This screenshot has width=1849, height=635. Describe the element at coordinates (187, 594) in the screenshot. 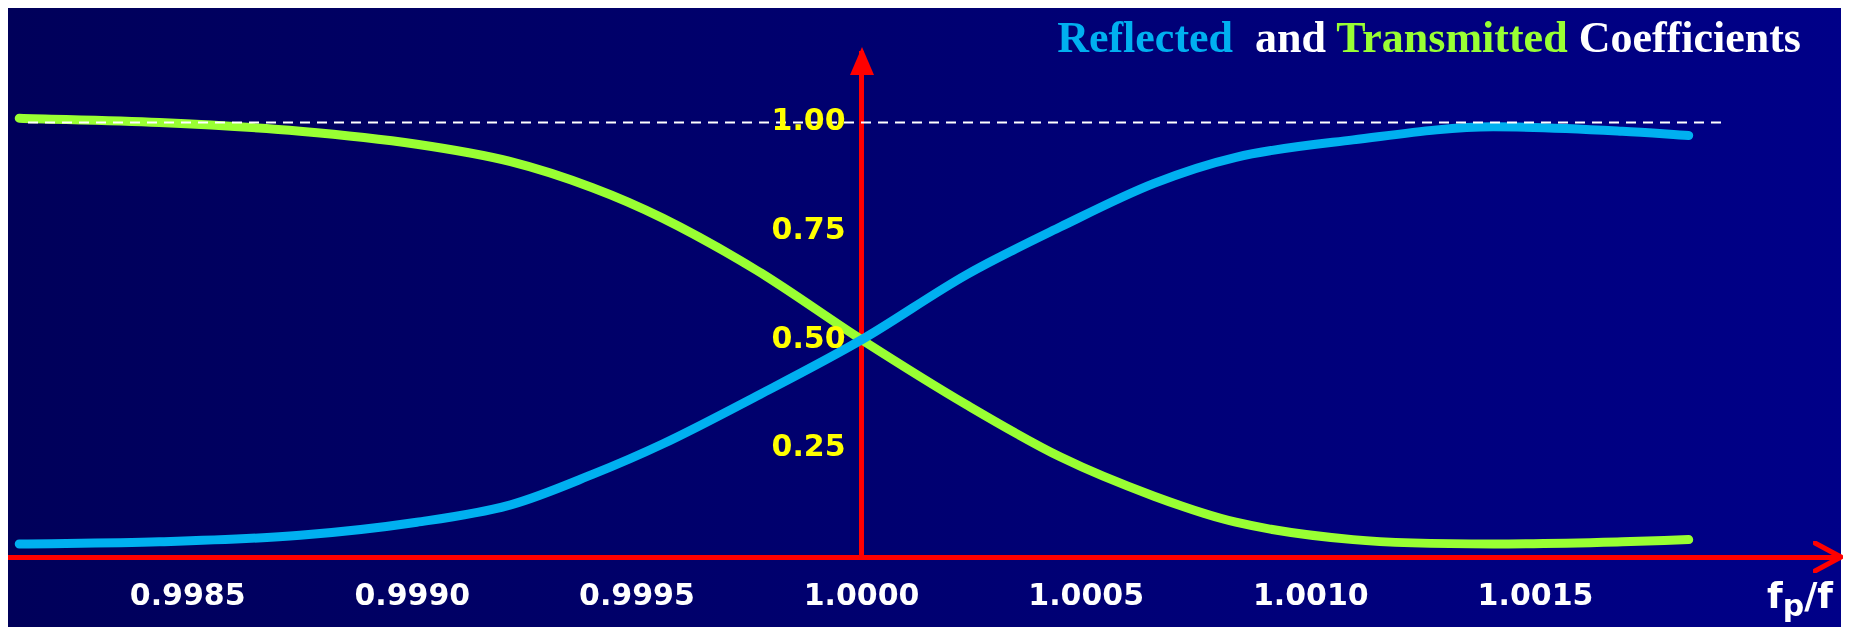

I see `x-tick-label: 0.9985` at that location.